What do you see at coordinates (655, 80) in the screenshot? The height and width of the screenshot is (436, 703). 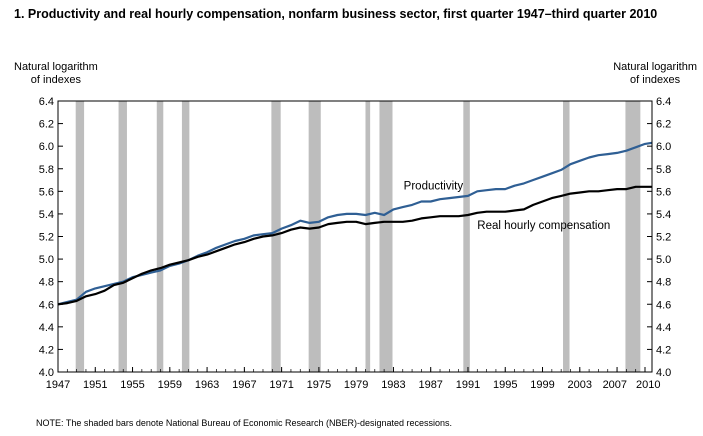 I see `y-axis-label-right-line2: of indexes` at bounding box center [655, 80].